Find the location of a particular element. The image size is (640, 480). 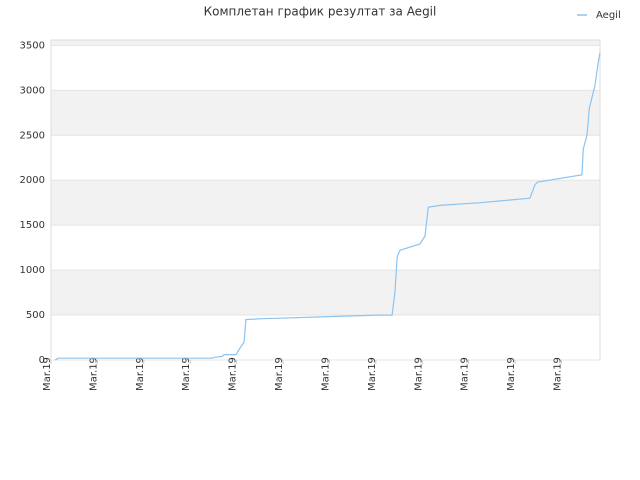

y-tick-label: 3500 is located at coordinates (32, 45).